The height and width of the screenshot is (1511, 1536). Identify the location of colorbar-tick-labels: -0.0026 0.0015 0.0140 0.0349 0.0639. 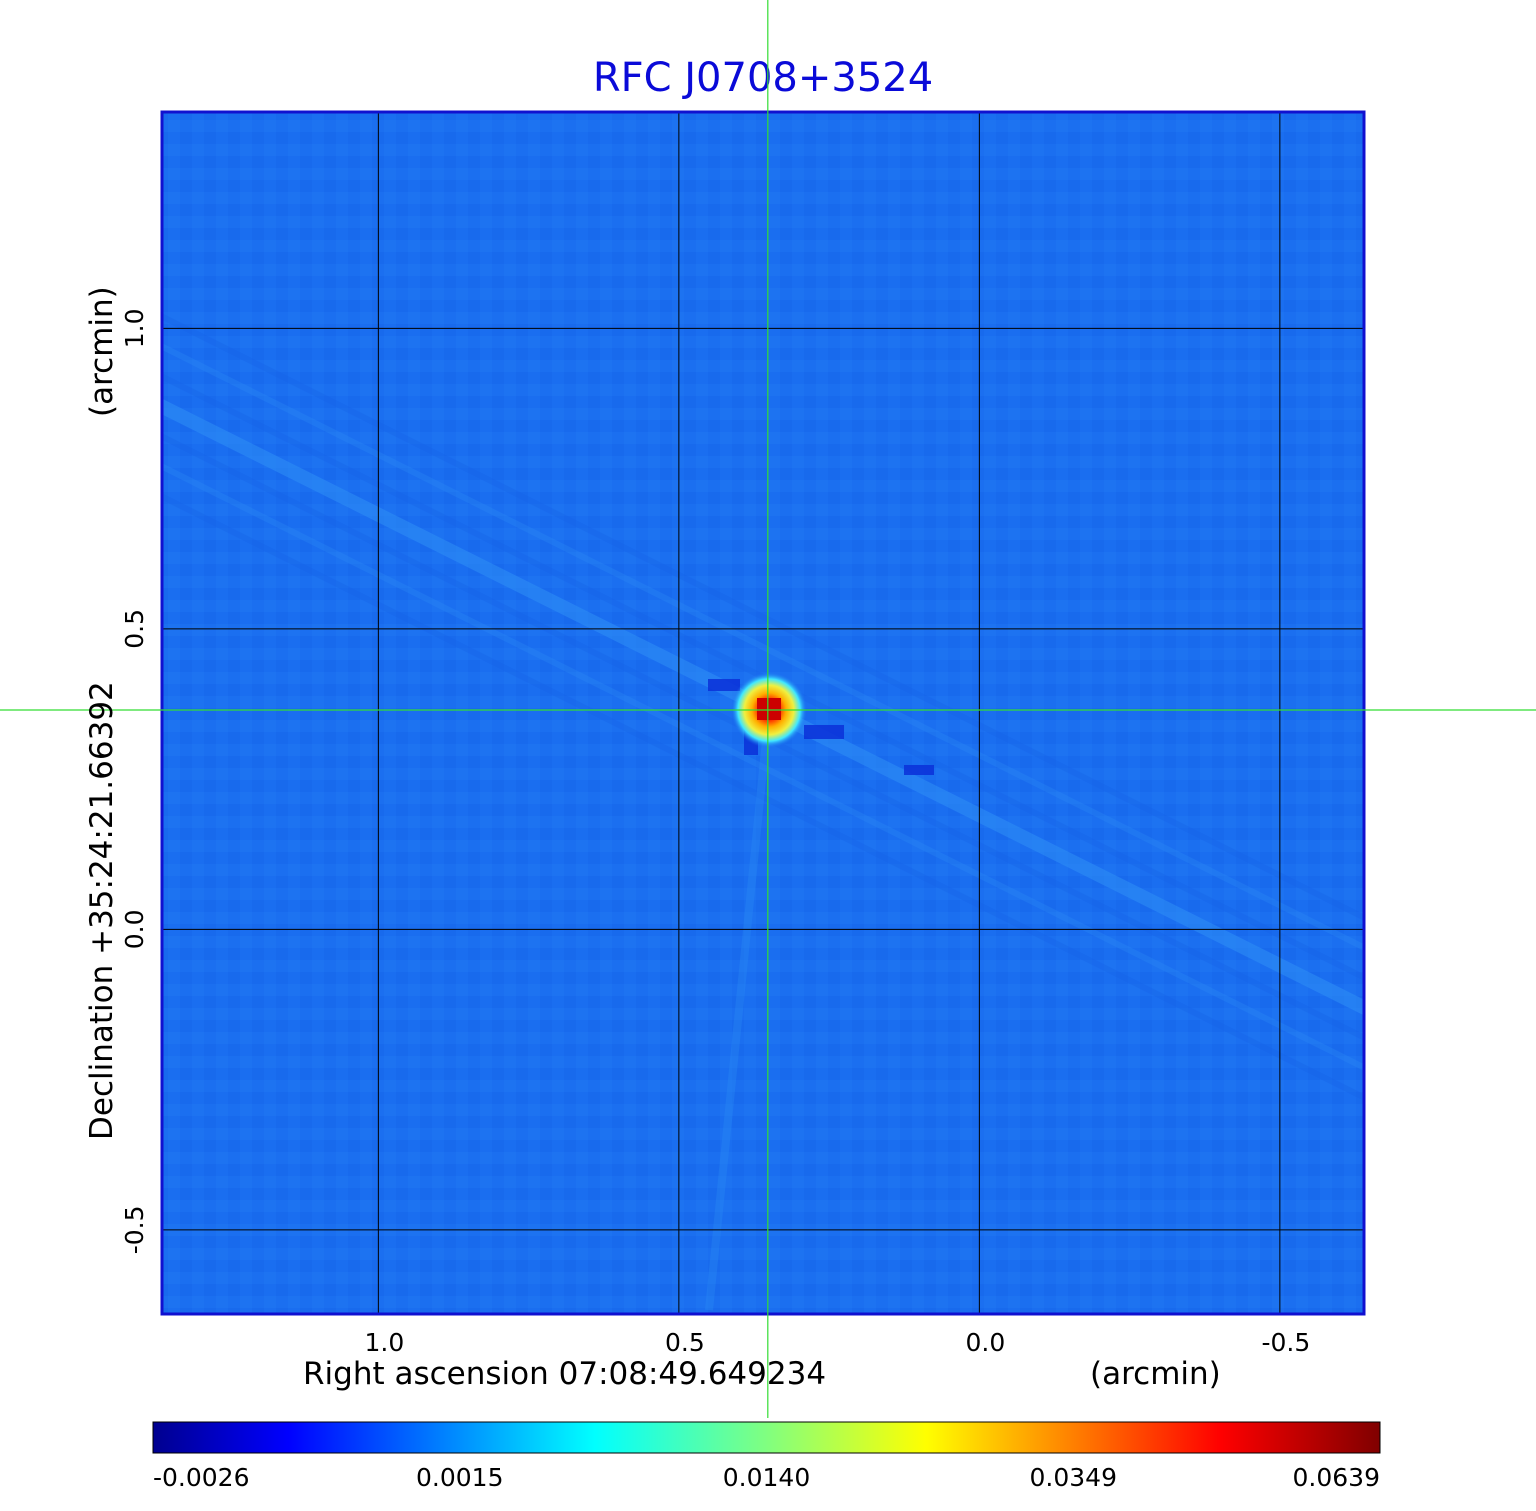
(766, 1477).